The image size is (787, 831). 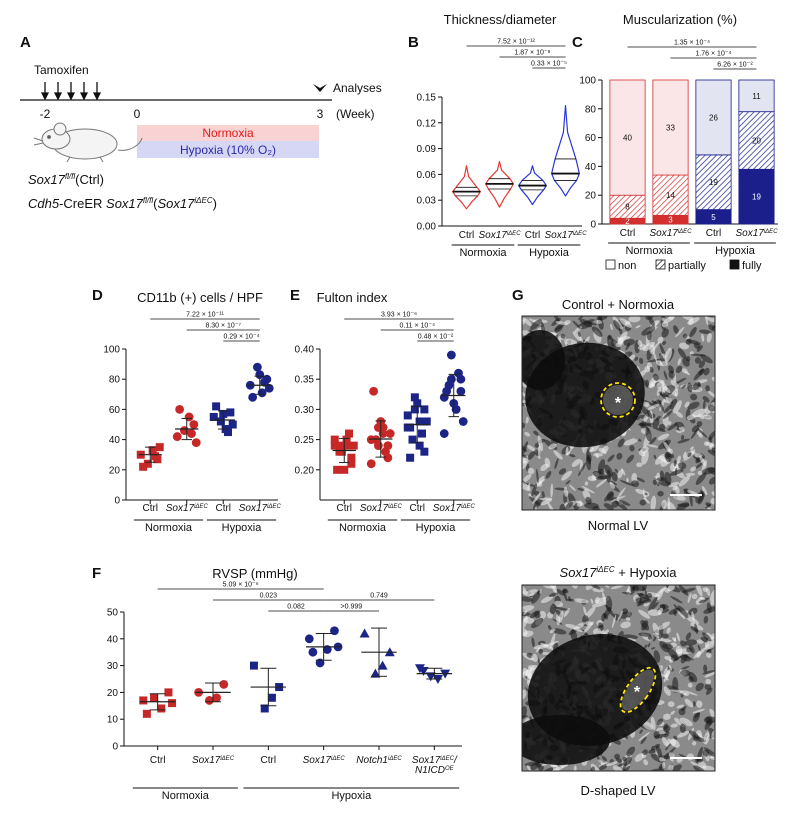 I want to click on label-part: Sox17, so click(x=426, y=760).